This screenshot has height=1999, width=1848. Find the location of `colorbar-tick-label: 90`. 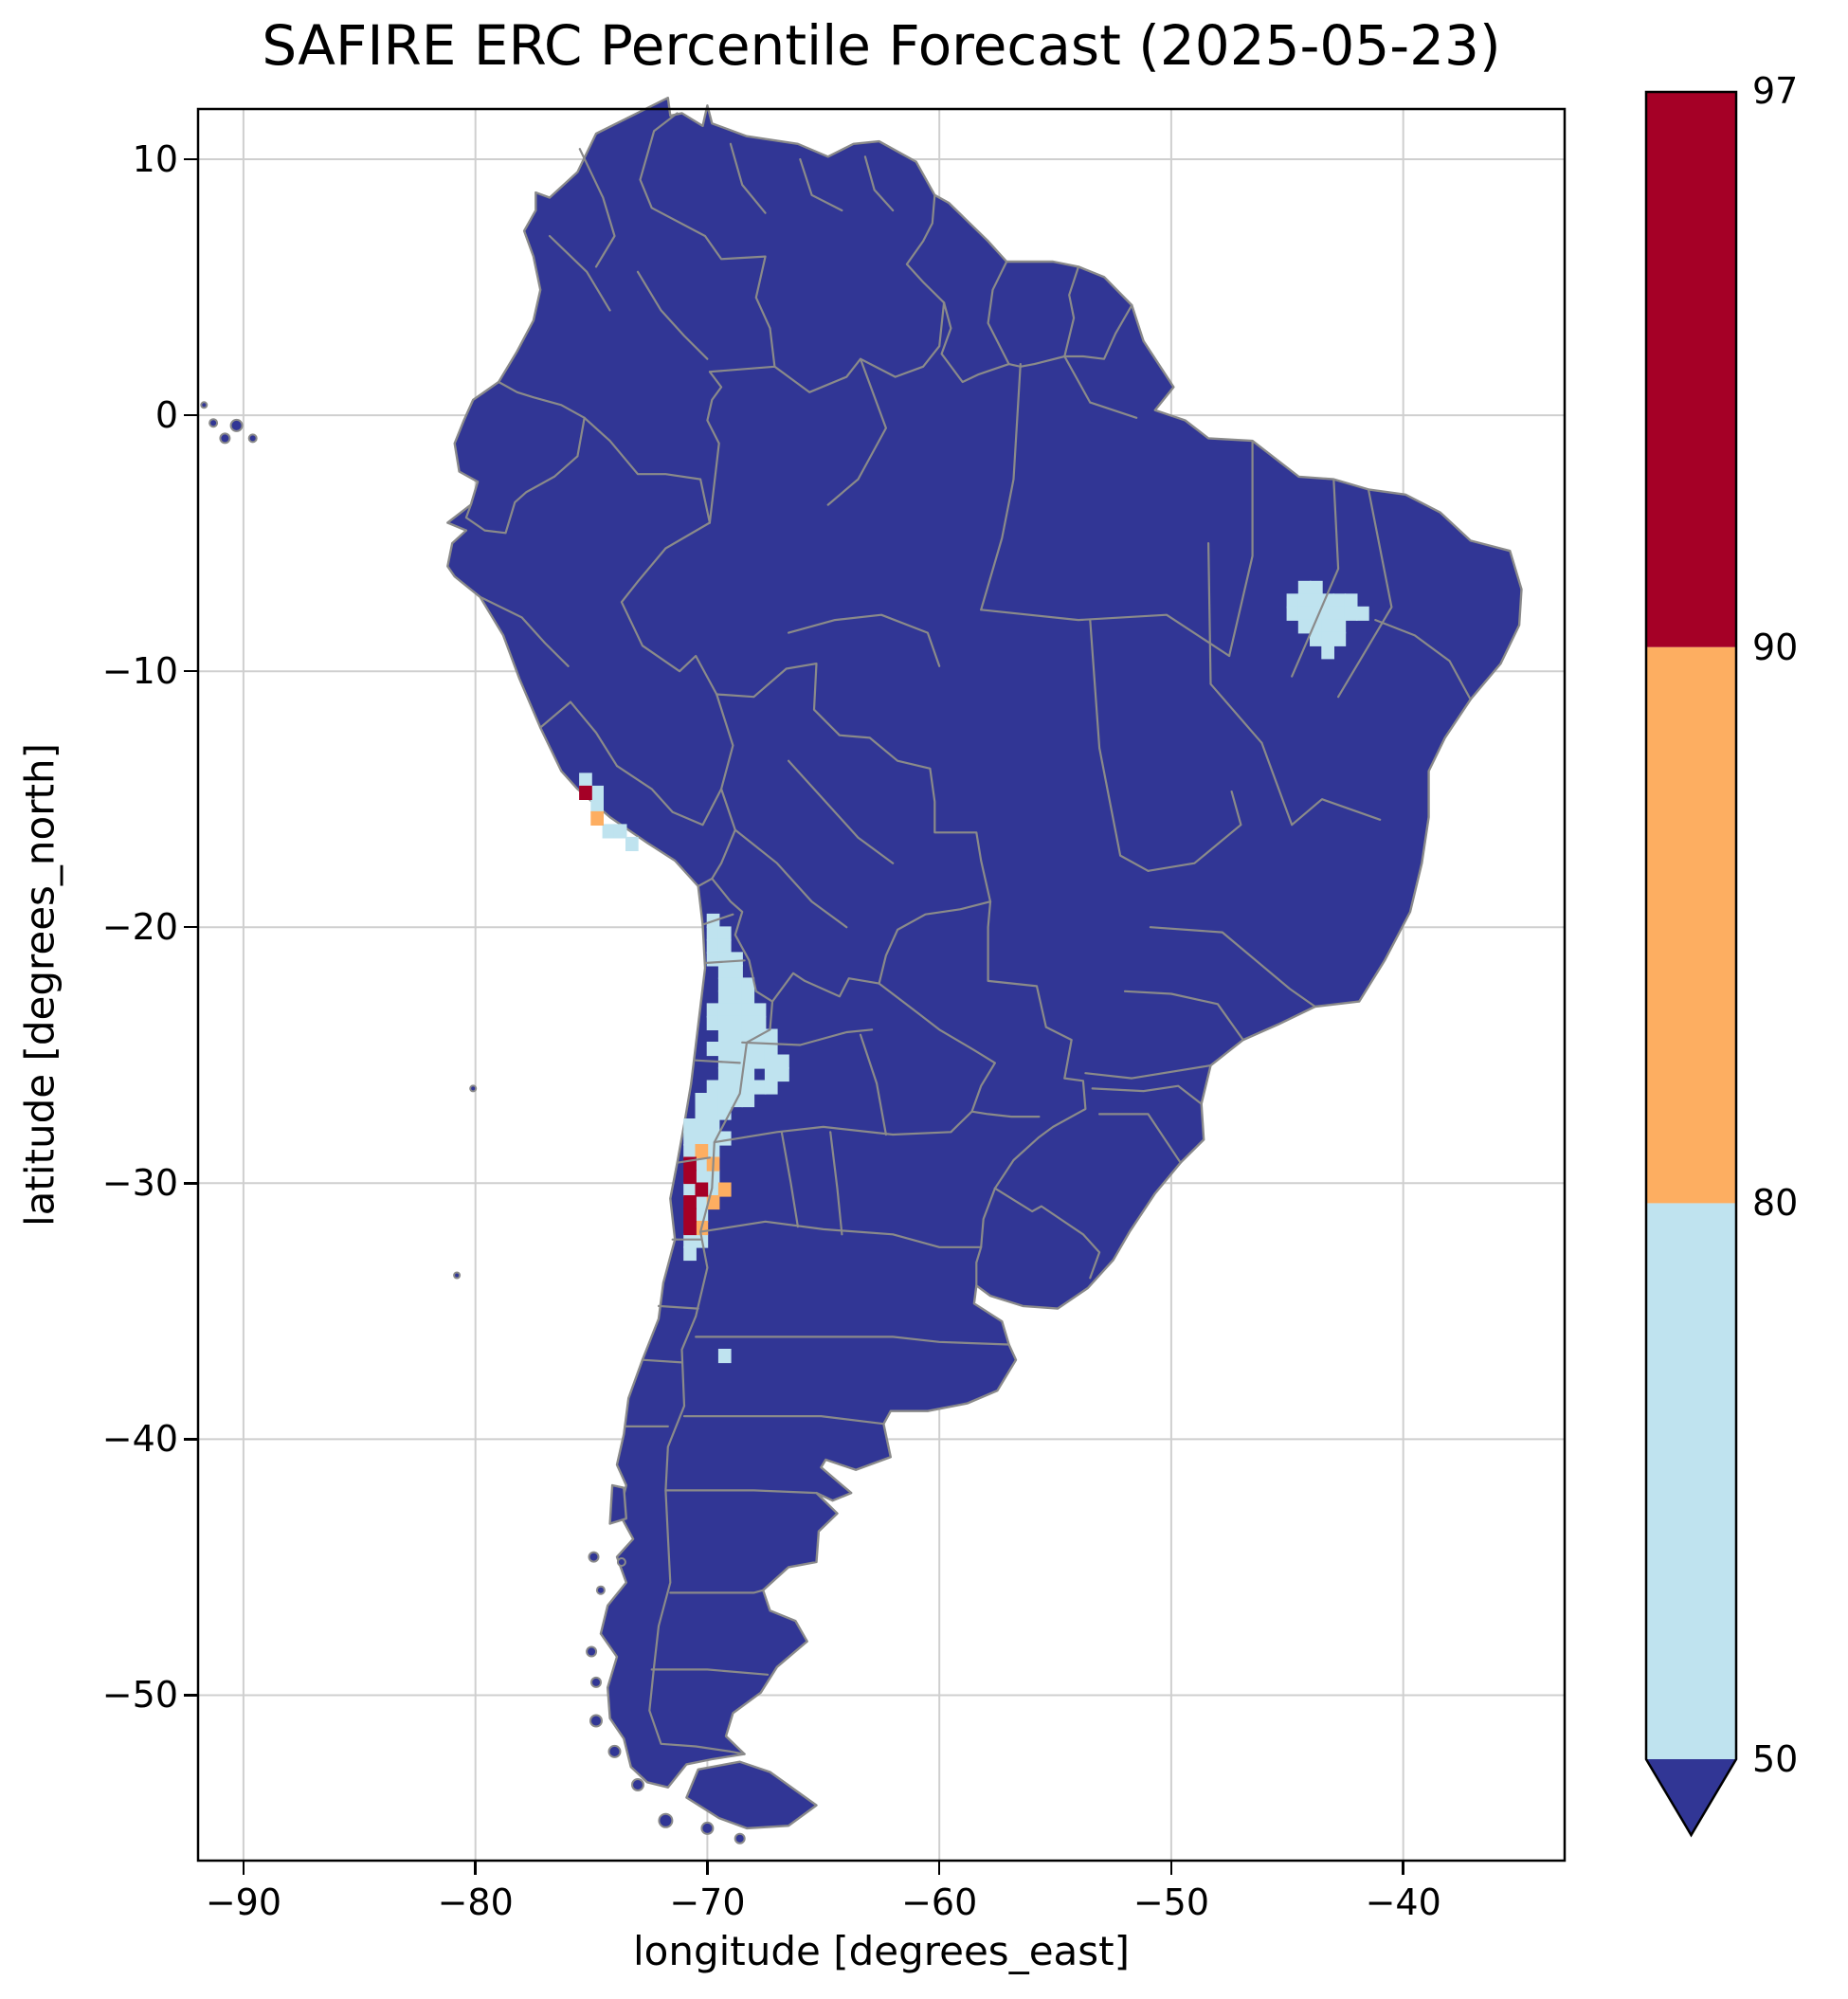

colorbar-tick-label: 90 is located at coordinates (1776, 647).